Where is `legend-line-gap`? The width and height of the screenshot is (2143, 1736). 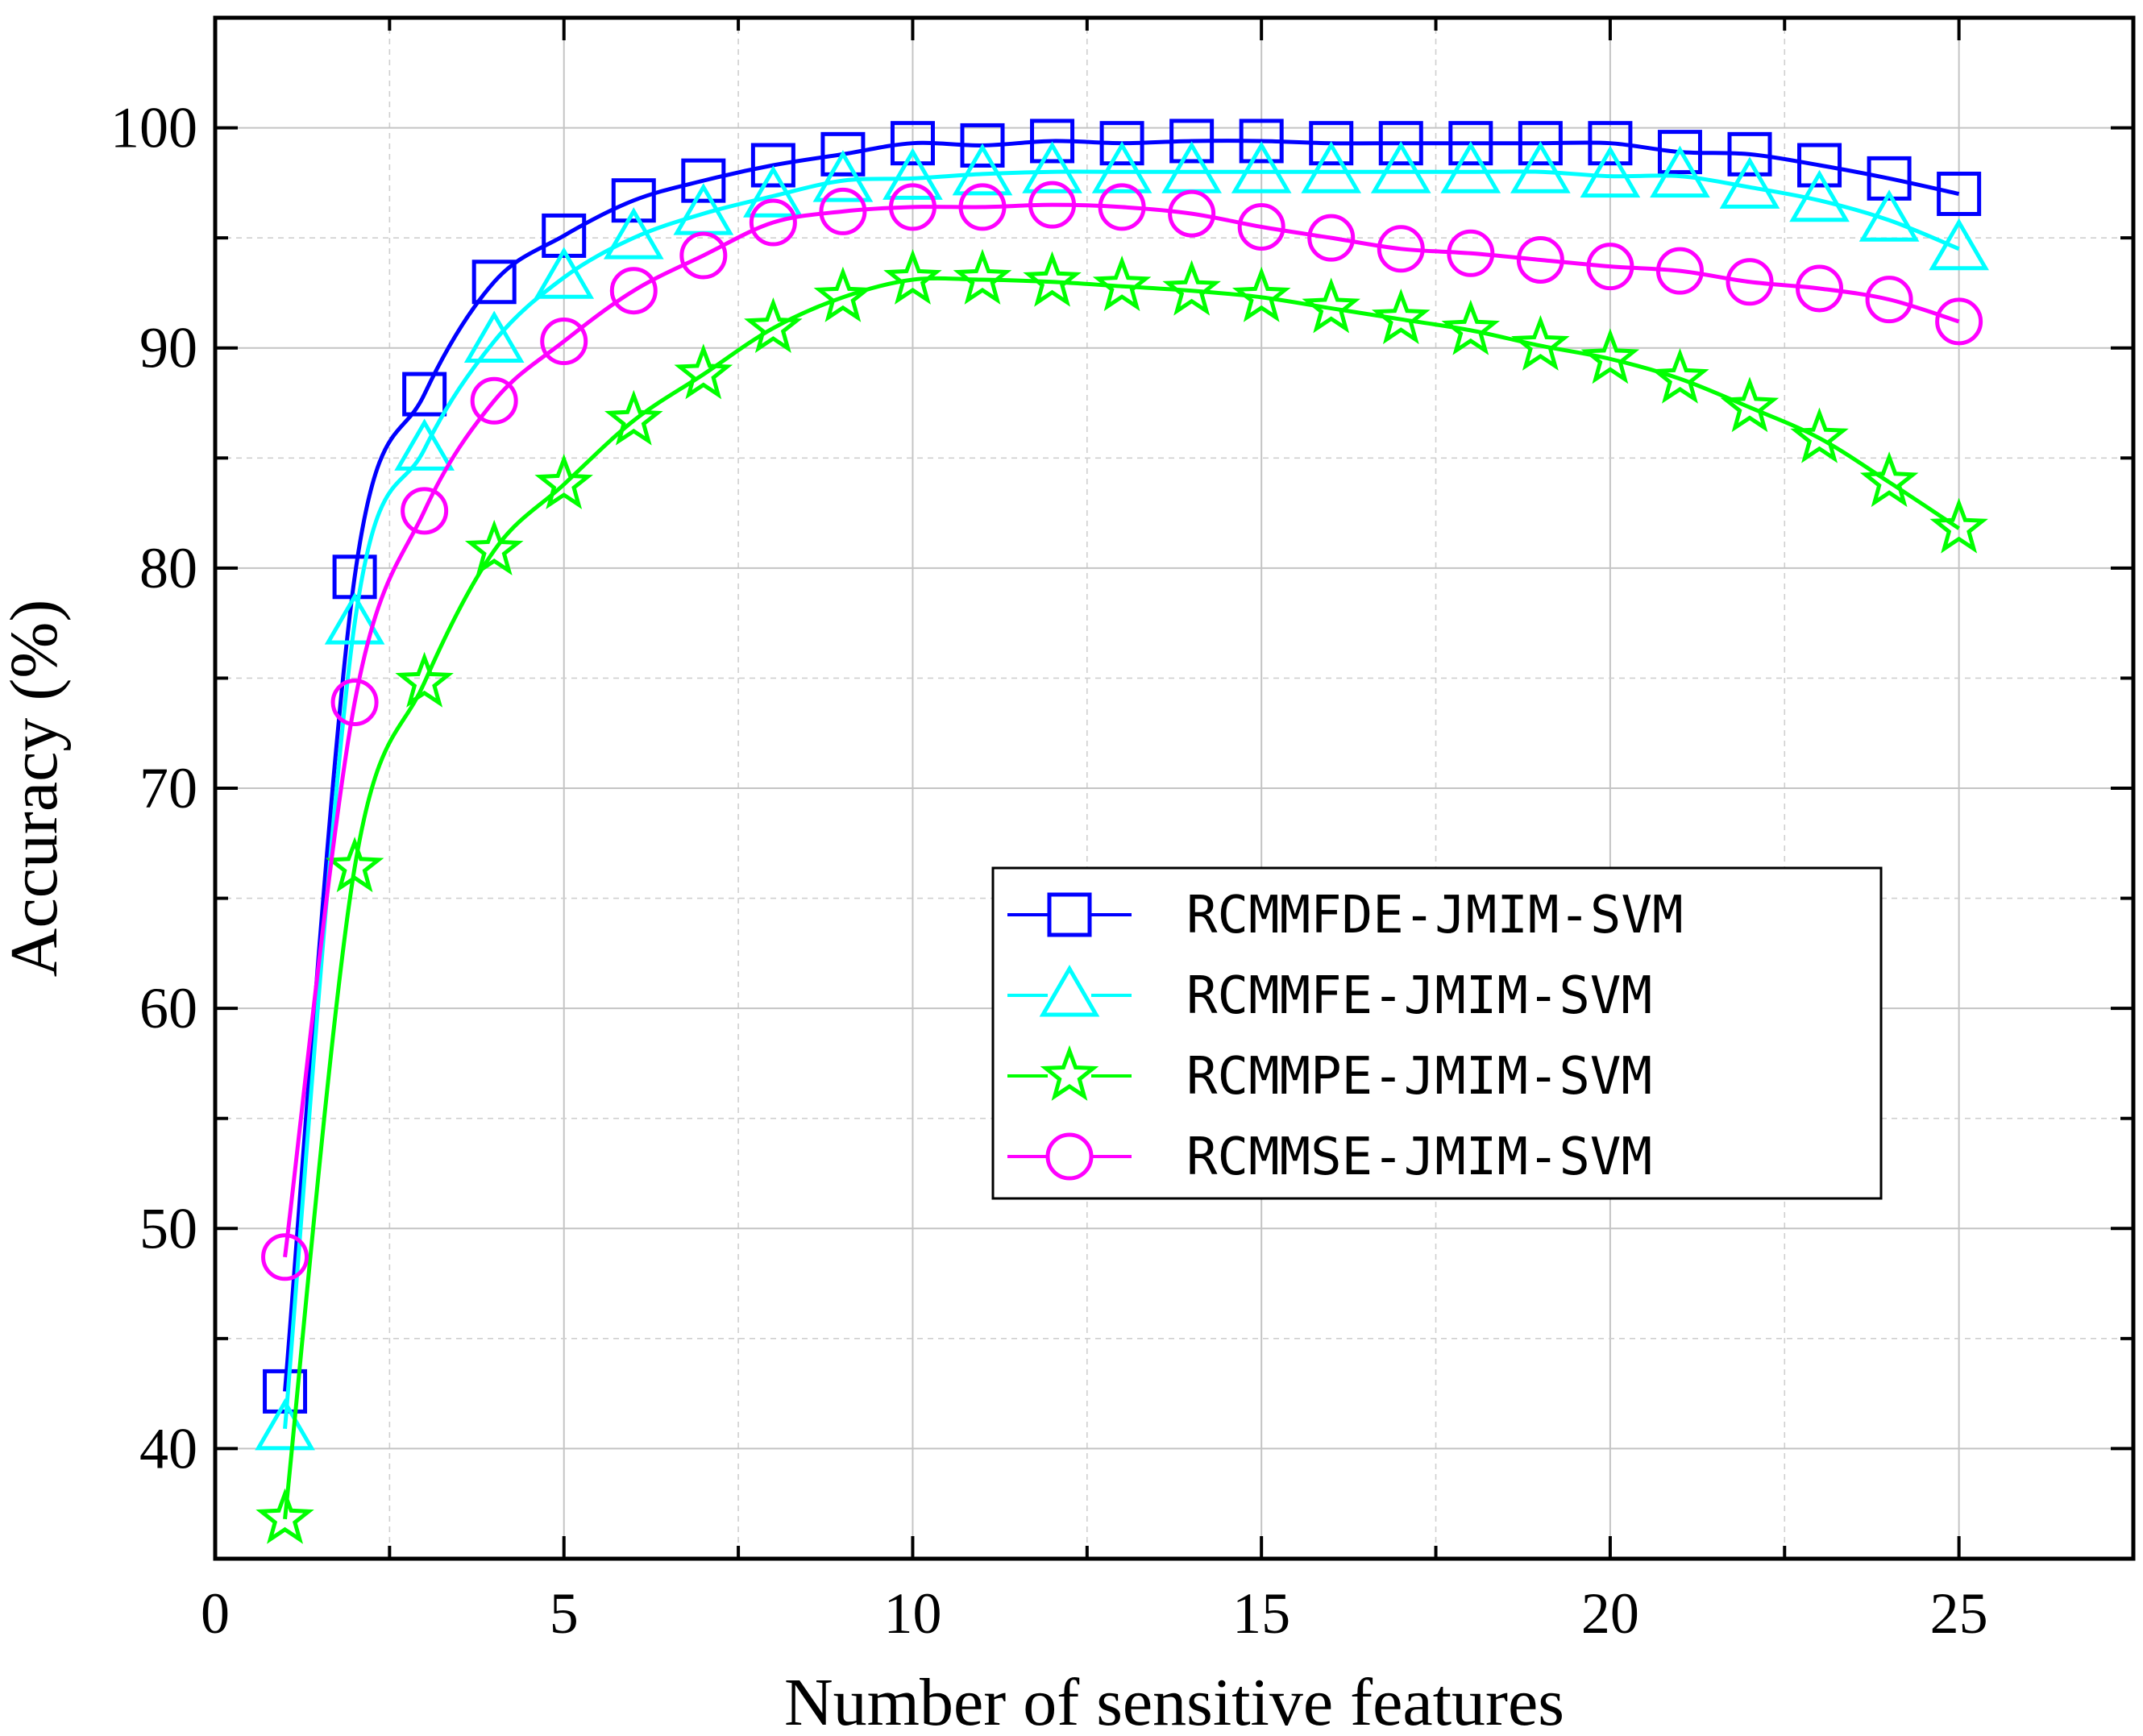 legend-line-gap is located at coordinates (1069, 915).